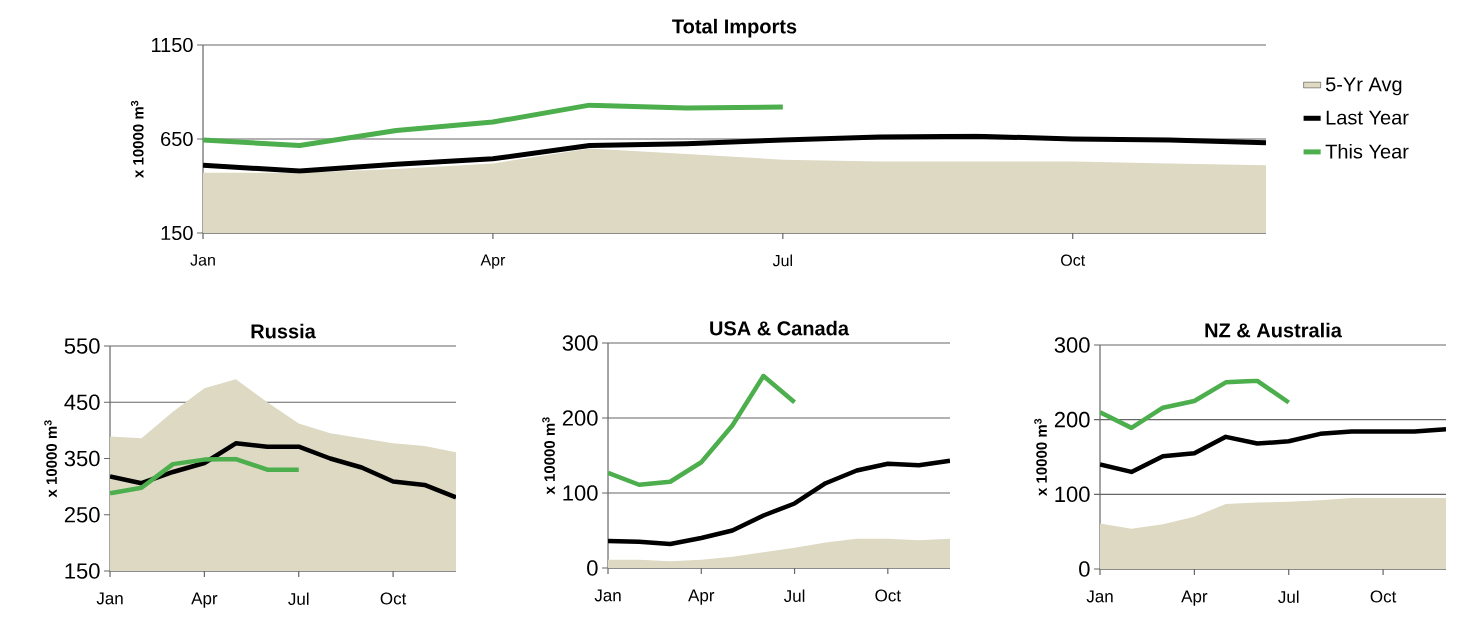  Describe the element at coordinates (82, 458) in the screenshot. I see `y-tick-label: 350` at that location.